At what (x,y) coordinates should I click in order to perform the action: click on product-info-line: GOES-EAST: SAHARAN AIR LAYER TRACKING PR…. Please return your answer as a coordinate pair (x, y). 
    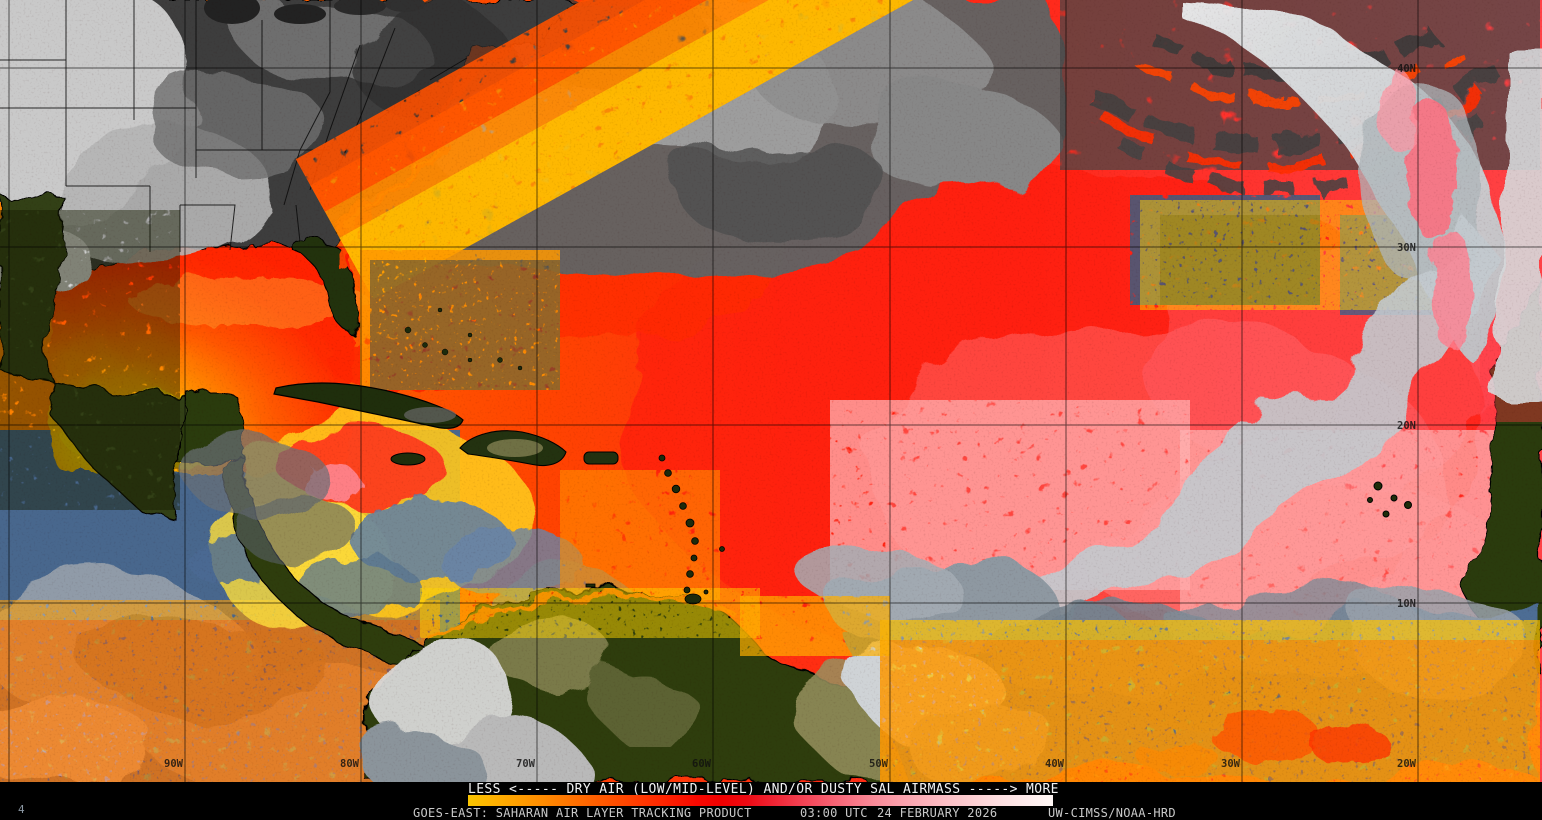
    Looking at the image, I should click on (771, 813).